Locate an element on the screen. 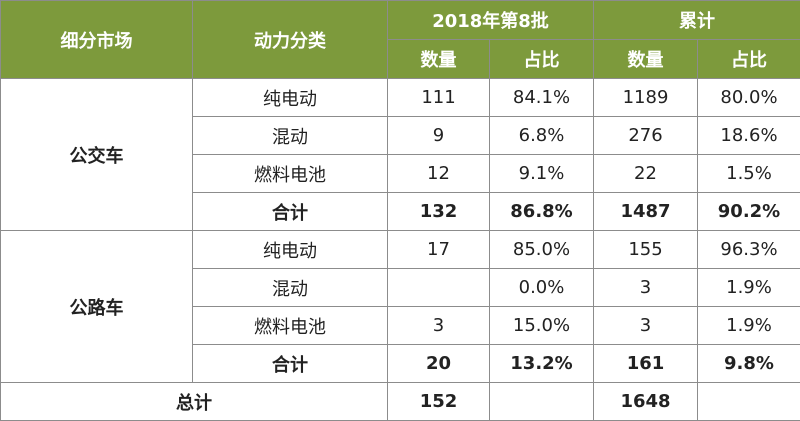 This screenshot has height=421, width=800. cum-share-cell: 18.6% is located at coordinates (748, 135).